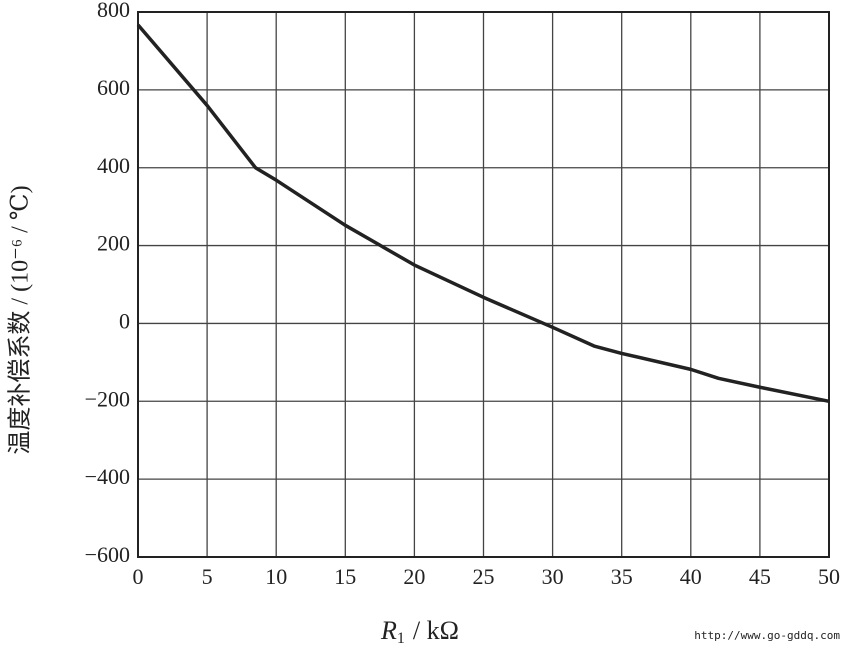 The height and width of the screenshot is (651, 847). What do you see at coordinates (113, 165) in the screenshot?
I see `y-tick-label: 400` at bounding box center [113, 165].